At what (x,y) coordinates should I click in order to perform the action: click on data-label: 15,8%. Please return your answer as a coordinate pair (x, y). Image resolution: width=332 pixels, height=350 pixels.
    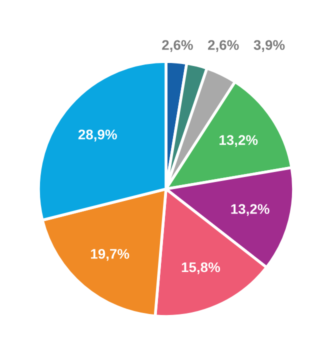
    Looking at the image, I should click on (201, 268).